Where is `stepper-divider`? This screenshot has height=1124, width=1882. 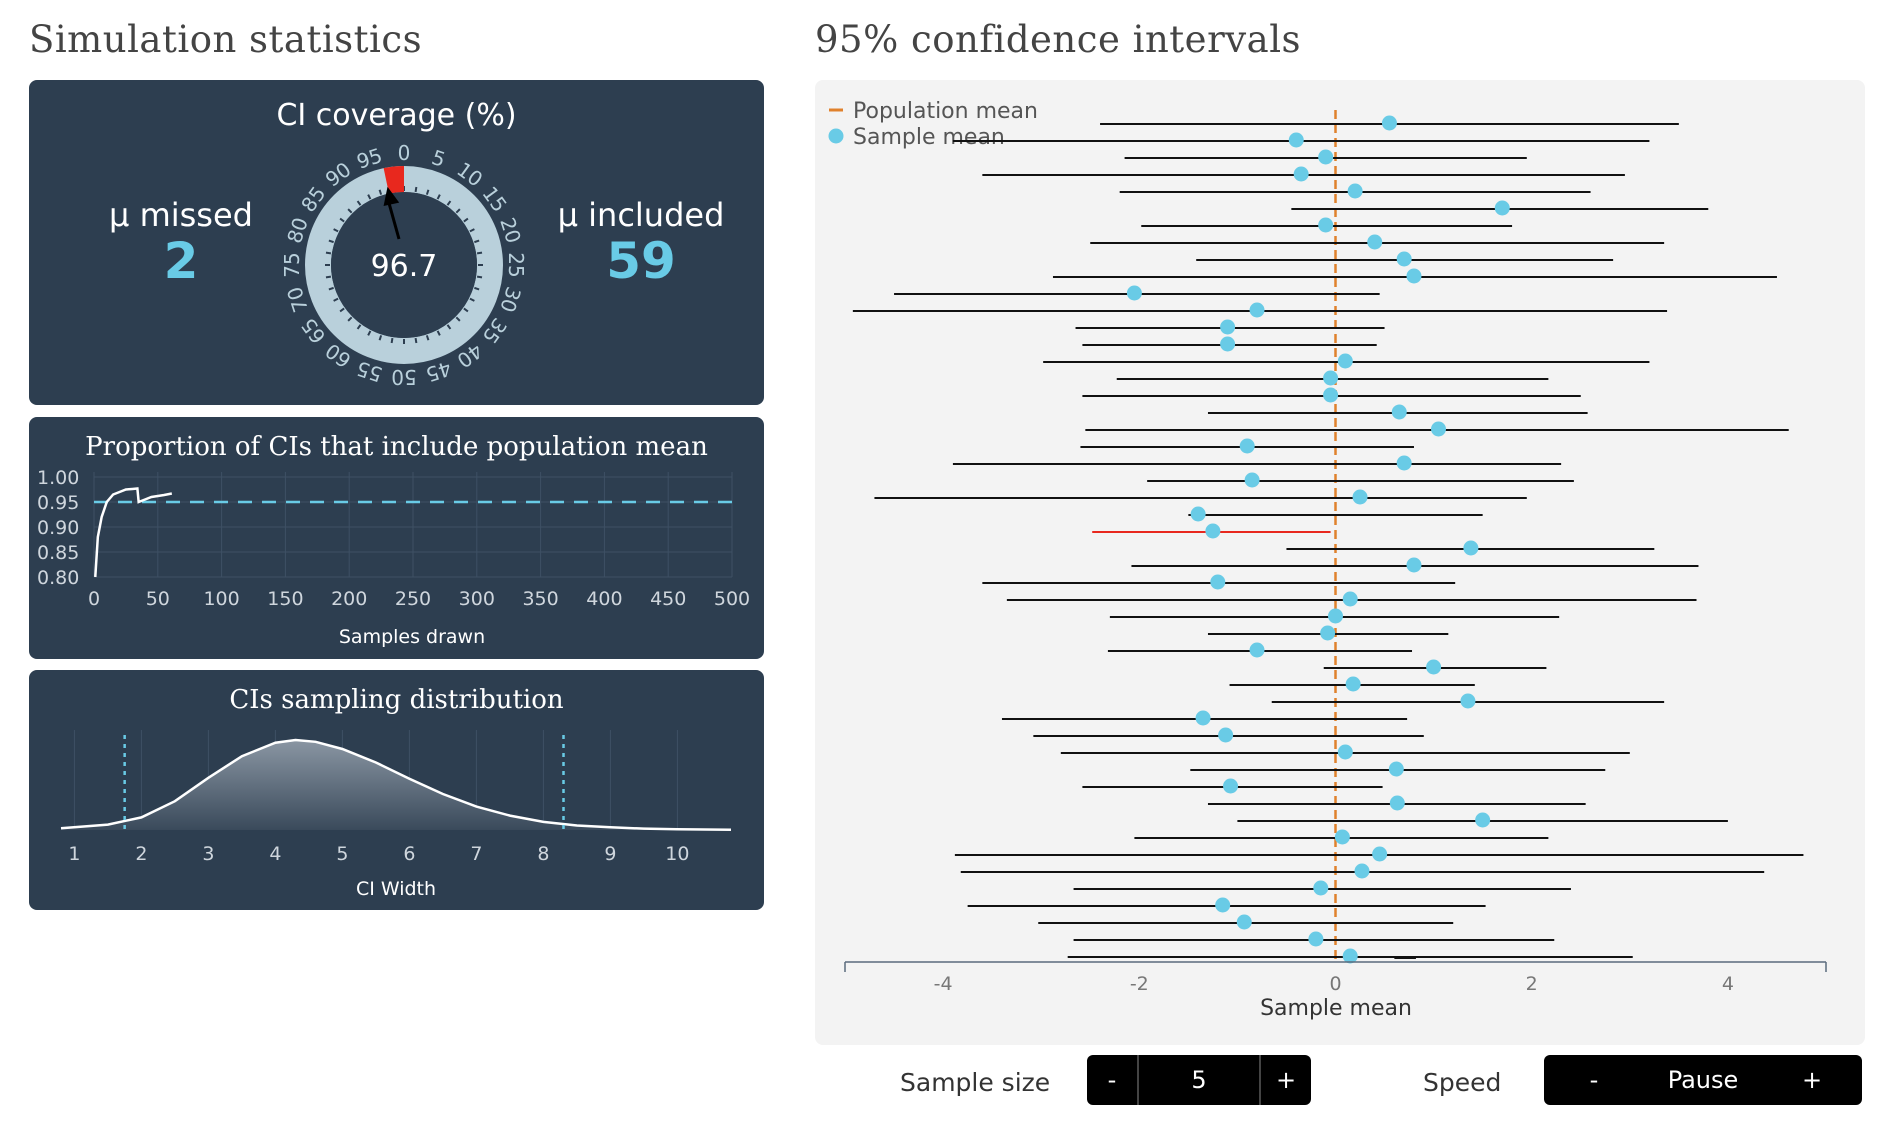
stepper-divider is located at coordinates (1138, 1080).